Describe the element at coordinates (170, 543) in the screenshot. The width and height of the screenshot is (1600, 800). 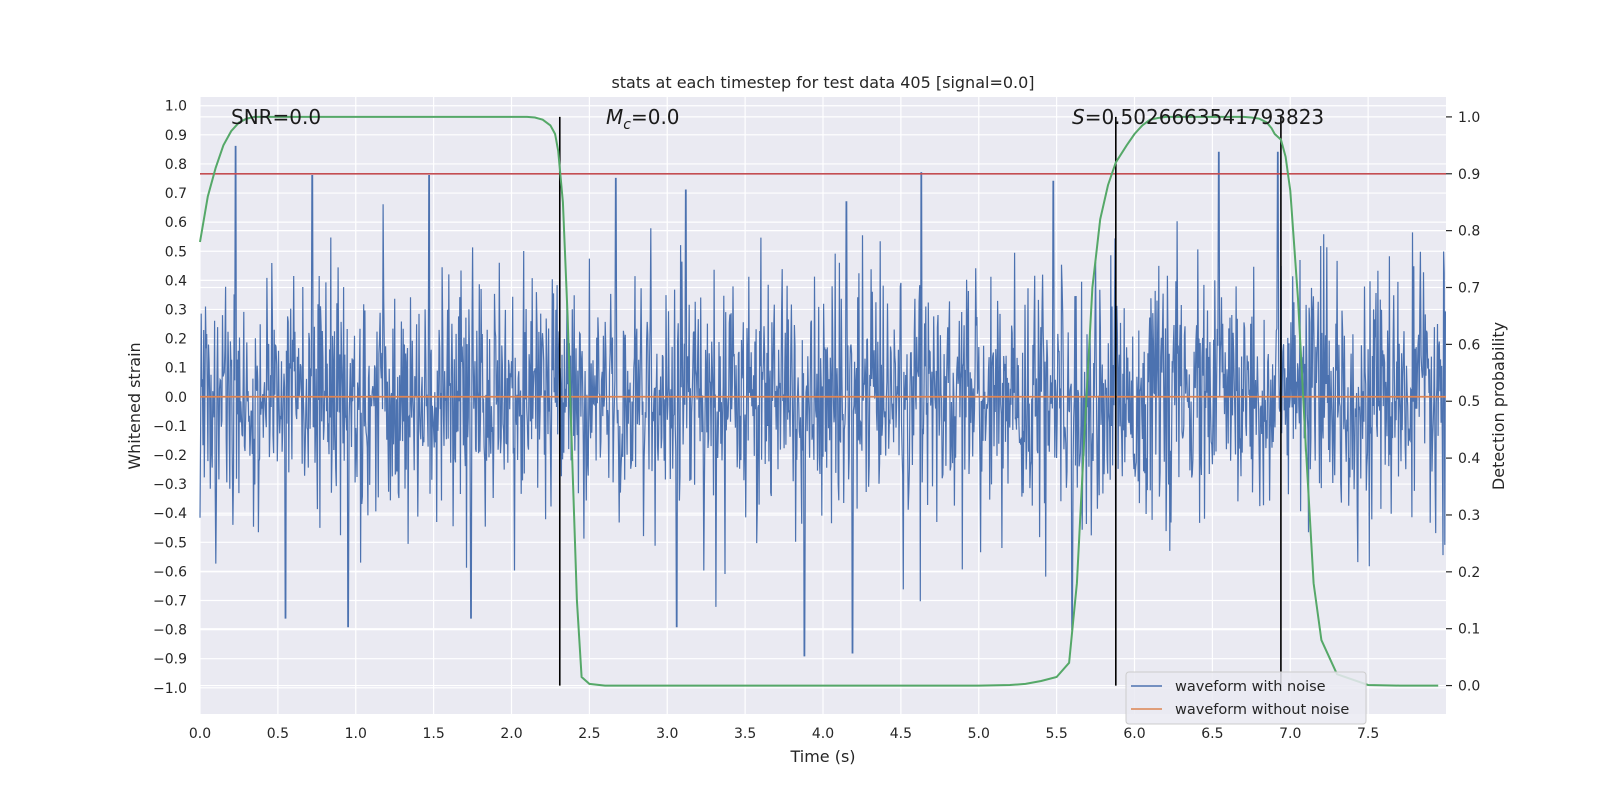
I see `y-left-tick-label: −0.5` at that location.